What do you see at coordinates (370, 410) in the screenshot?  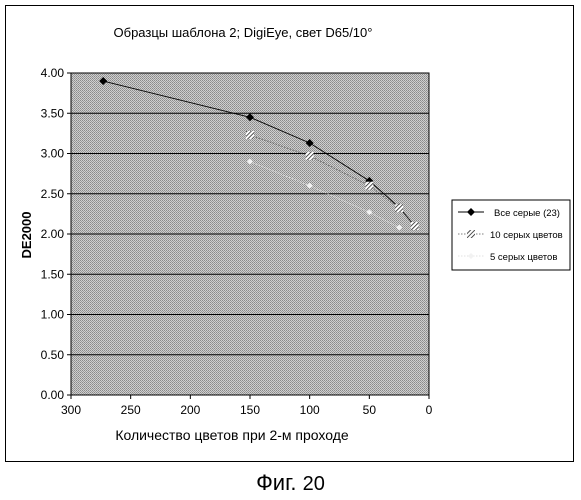 I see `x-tick-label: 50` at bounding box center [370, 410].